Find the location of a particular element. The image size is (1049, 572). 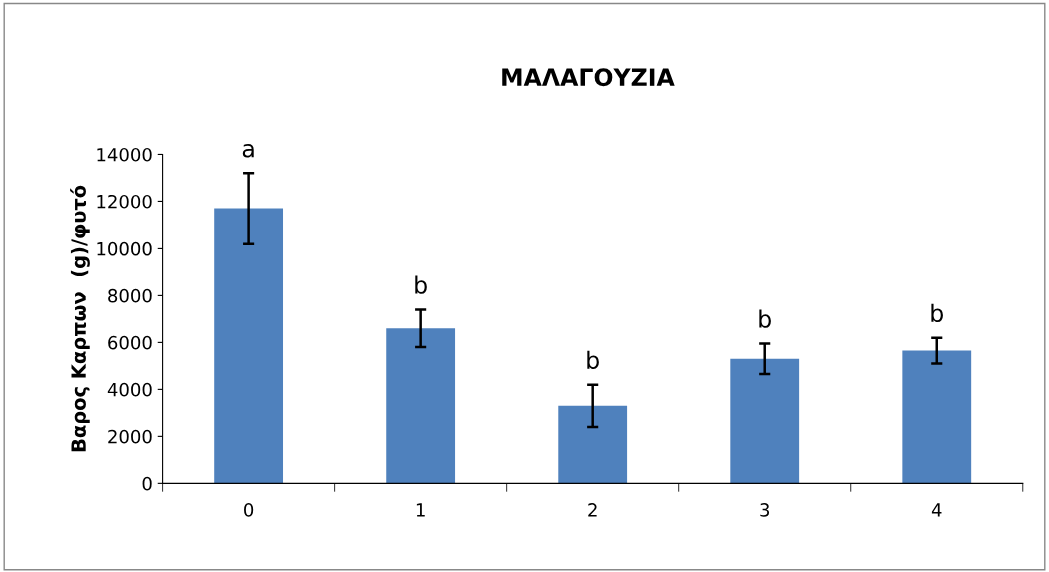

y-tick-label: 14000 is located at coordinates (124, 154).